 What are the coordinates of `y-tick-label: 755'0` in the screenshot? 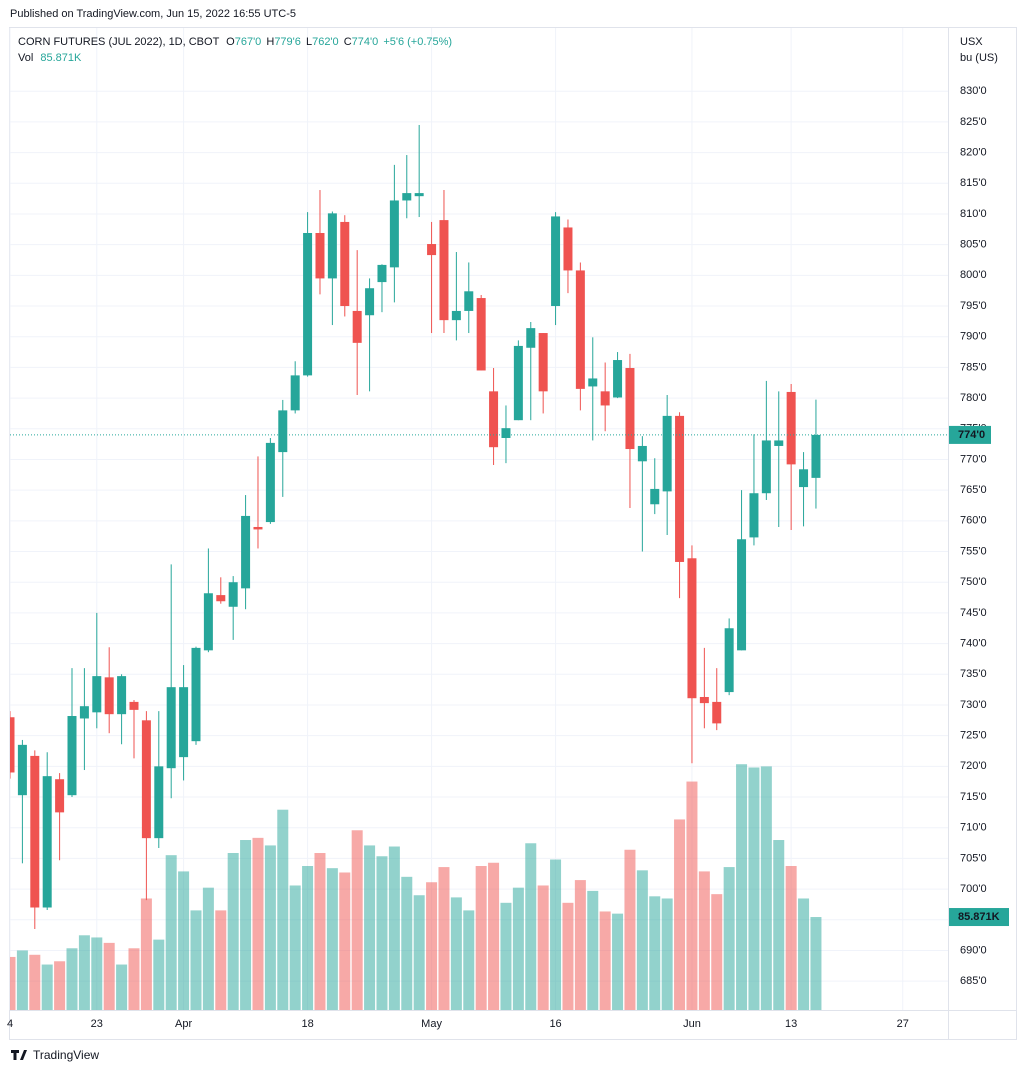 It's located at (973, 551).